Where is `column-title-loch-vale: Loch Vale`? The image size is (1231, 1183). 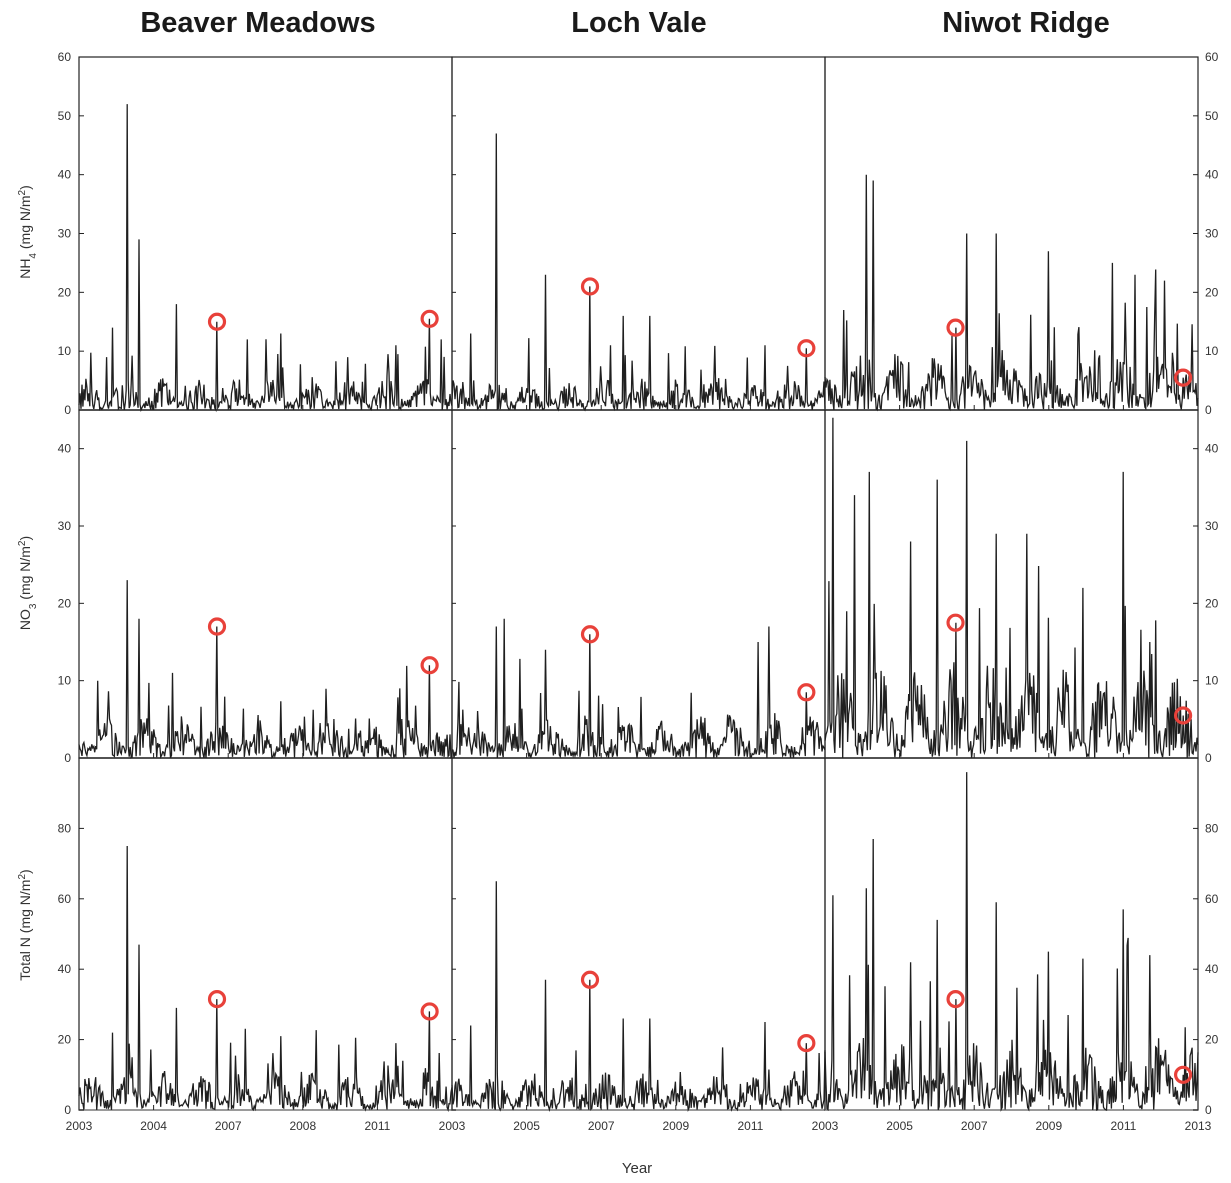 column-title-loch-vale: Loch Vale is located at coordinates (638, 23).